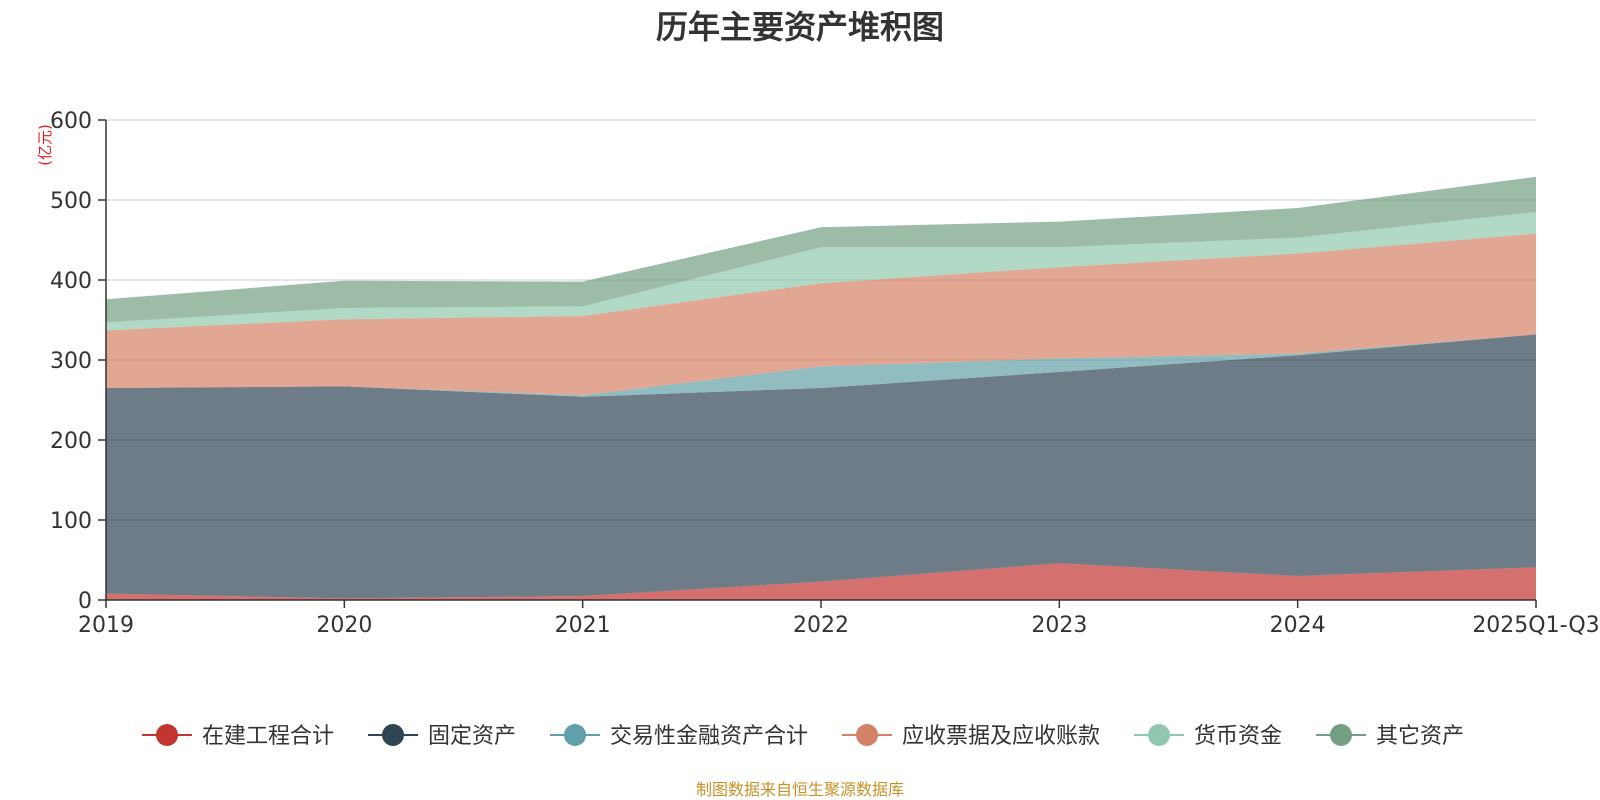 This screenshot has width=1600, height=800. Describe the element at coordinates (800, 789) in the screenshot. I see `source-note: 制图数据来自恒生聚源数据库` at that location.